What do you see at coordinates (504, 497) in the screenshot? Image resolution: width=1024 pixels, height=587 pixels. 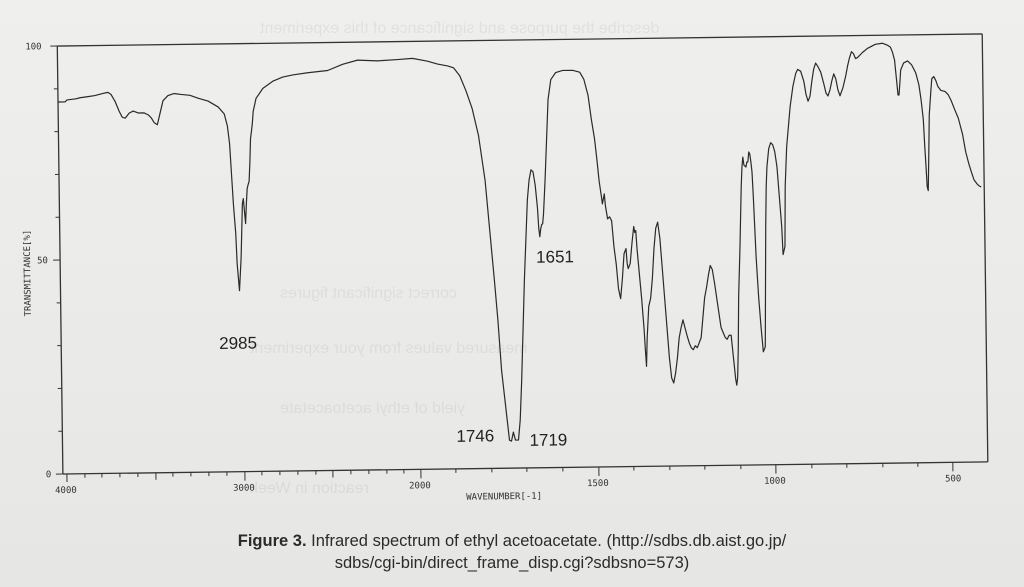 I see `x-axis-label: WAVENUMBER[-1]` at bounding box center [504, 497].